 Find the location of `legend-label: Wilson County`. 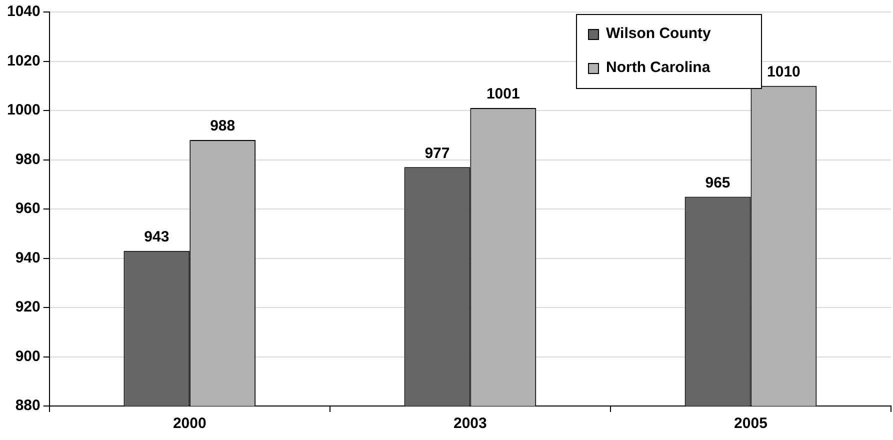

legend-label: Wilson County is located at coordinates (659, 33).